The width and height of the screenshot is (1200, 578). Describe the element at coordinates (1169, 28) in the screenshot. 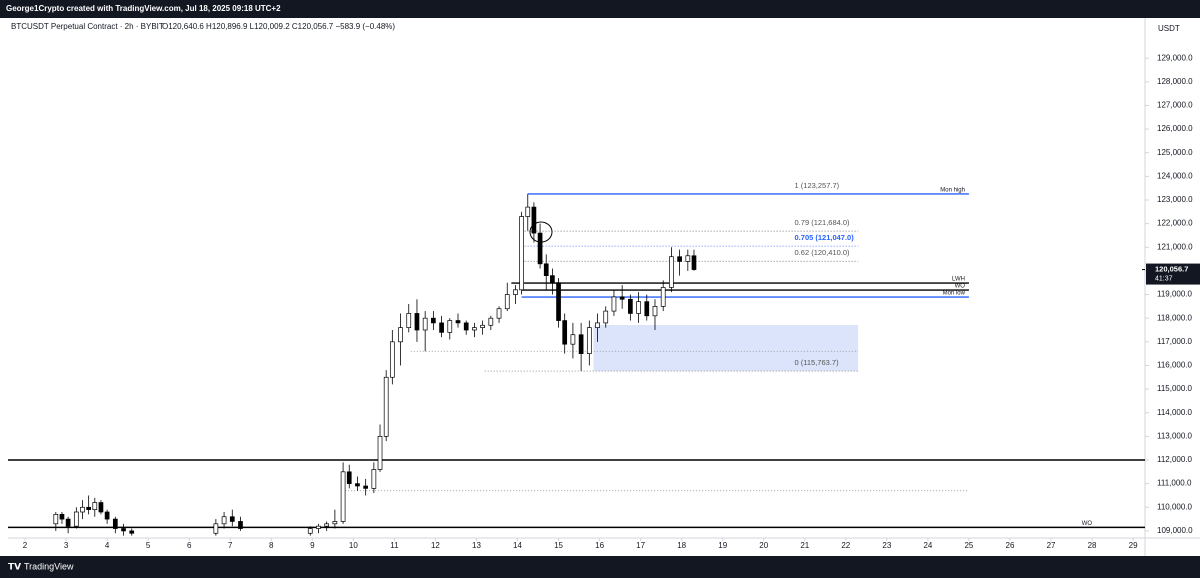

I see `currency: USDT` at that location.